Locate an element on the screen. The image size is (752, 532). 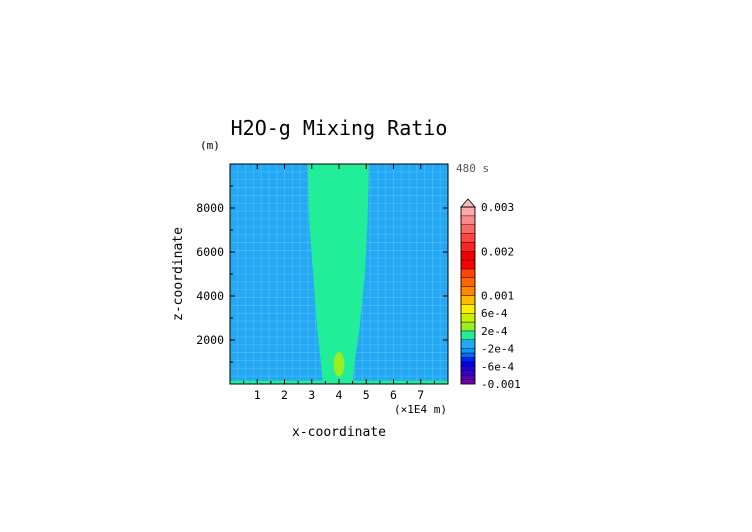
colorbar-label: -2e-4 is located at coordinates (497, 349).